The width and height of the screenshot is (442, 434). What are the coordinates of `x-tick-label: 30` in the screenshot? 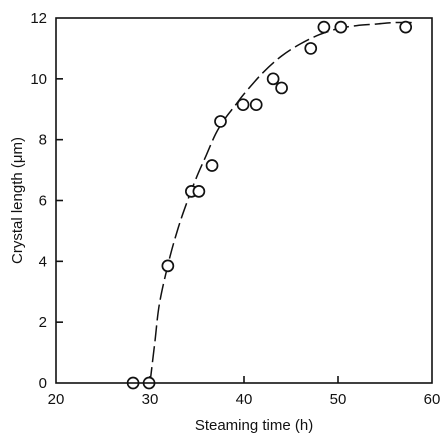 It's located at (150, 399).